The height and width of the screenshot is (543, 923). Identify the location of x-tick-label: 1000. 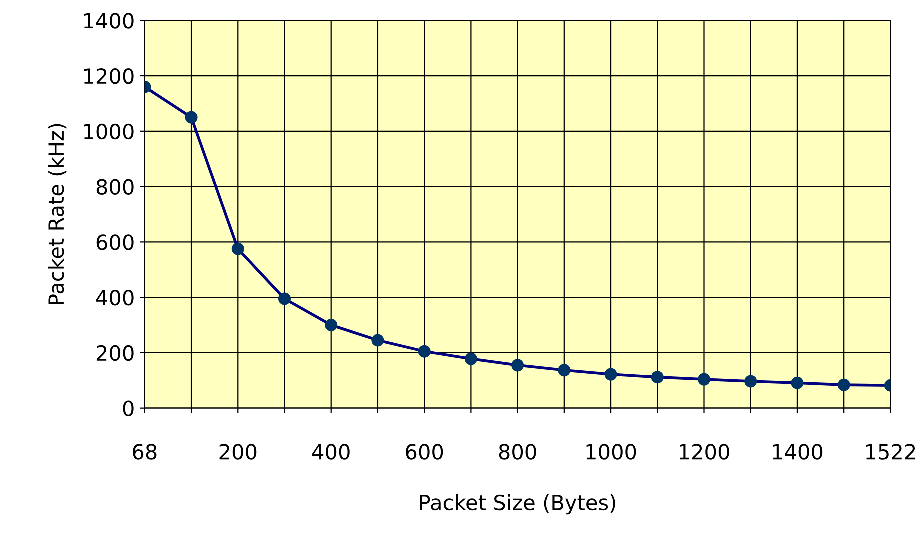
(611, 452).